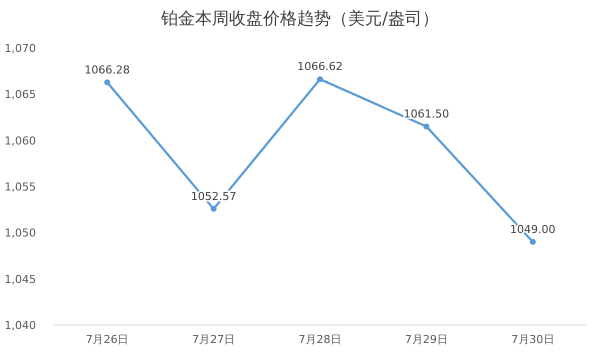 The width and height of the screenshot is (600, 358). I want to click on x-tick-label: 7月30日, so click(532, 339).